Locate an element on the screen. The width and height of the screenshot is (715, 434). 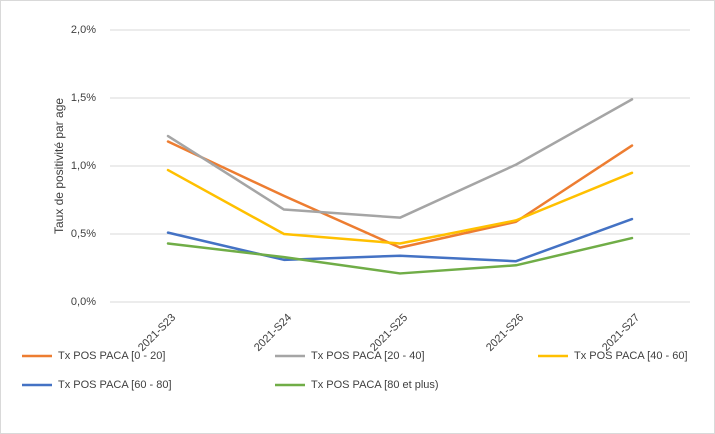
legend-label: Tx POS PACA [0 - 20] is located at coordinates (111, 356).